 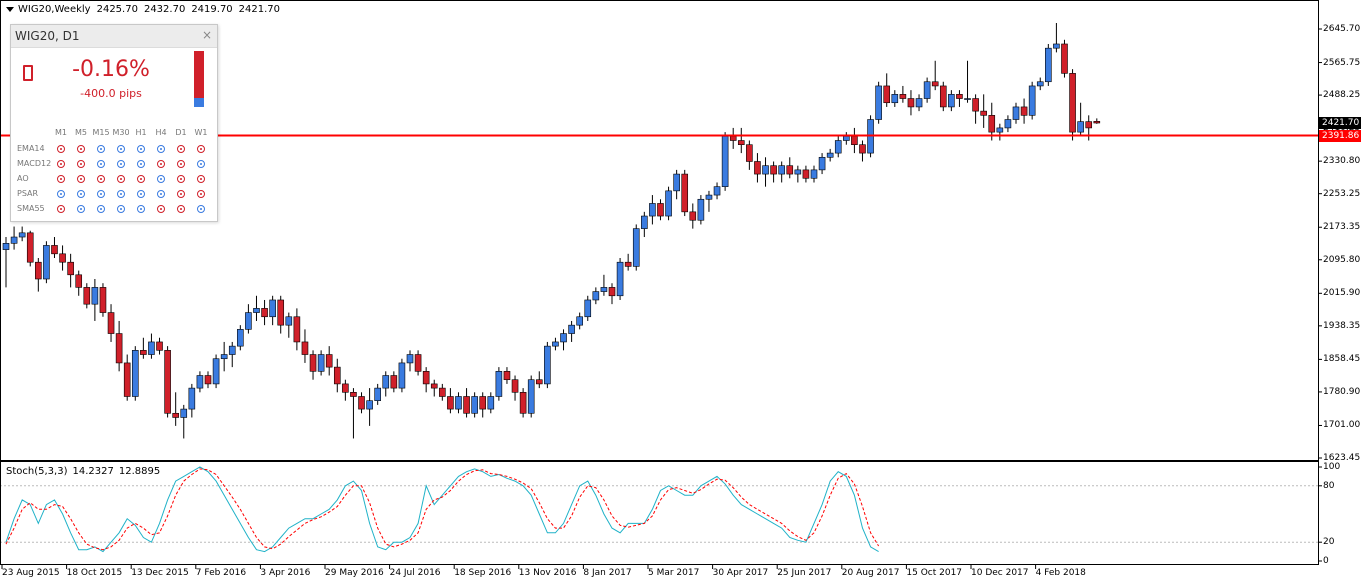 I want to click on timeframe-m5: M5, so click(x=81, y=132).